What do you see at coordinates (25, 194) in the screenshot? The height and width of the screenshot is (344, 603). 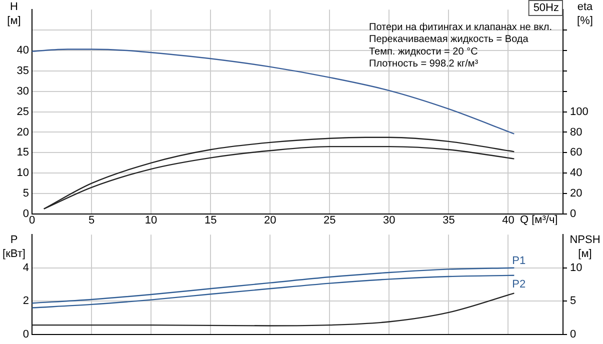 I see `y-tick-label: 5` at bounding box center [25, 194].